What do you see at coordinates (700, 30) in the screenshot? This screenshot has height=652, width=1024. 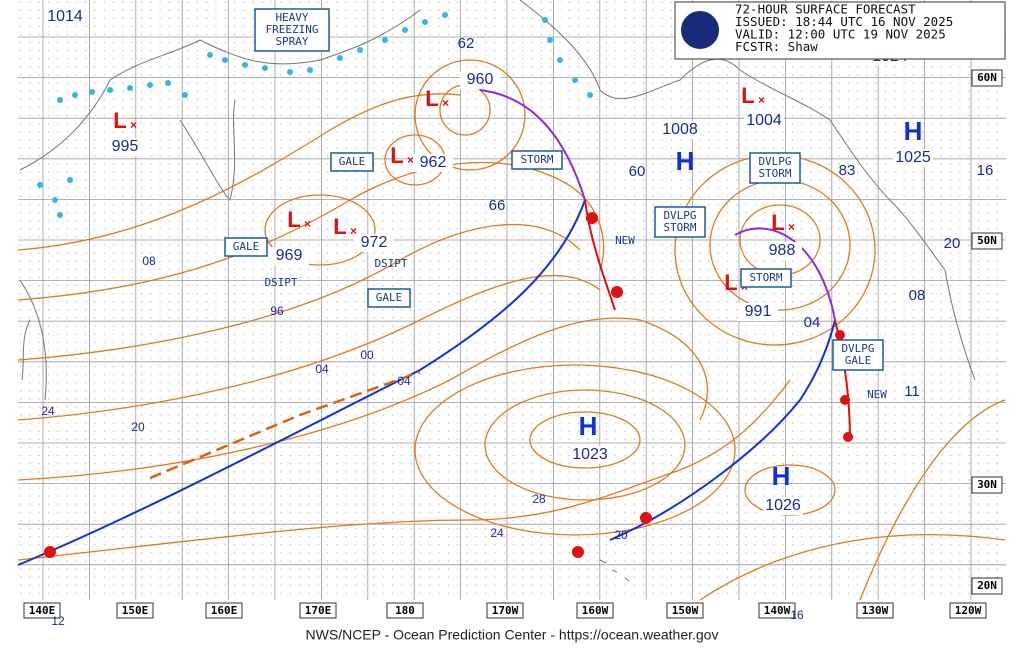 I see `noaa-logo-ring` at bounding box center [700, 30].